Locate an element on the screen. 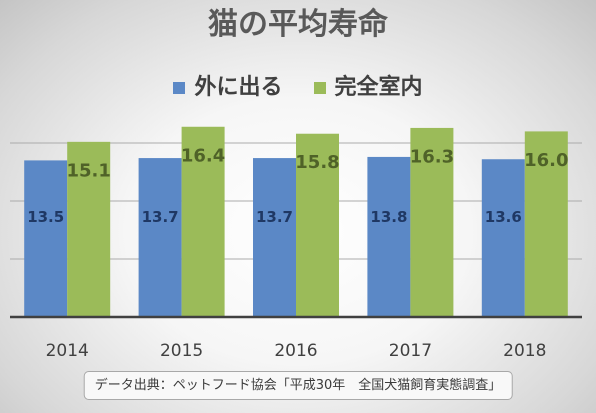 Image resolution: width=596 pixels, height=413 pixels. legend-label-series-1: 外に出る is located at coordinates (238, 87).